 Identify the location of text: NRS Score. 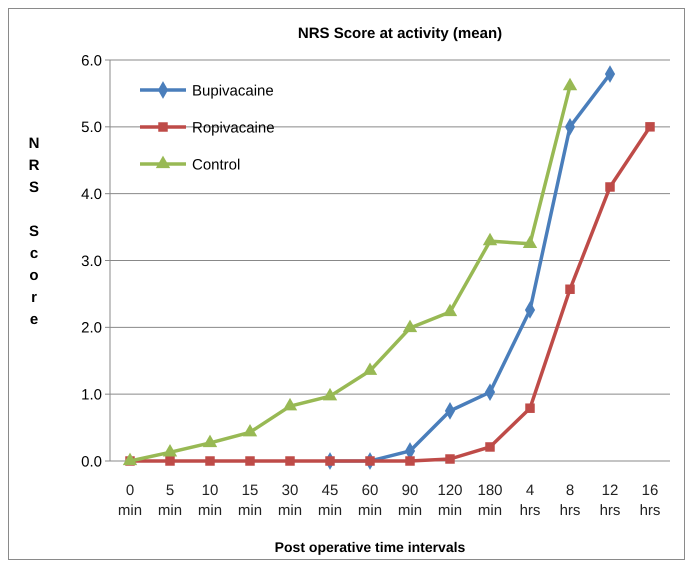
(34, 231).